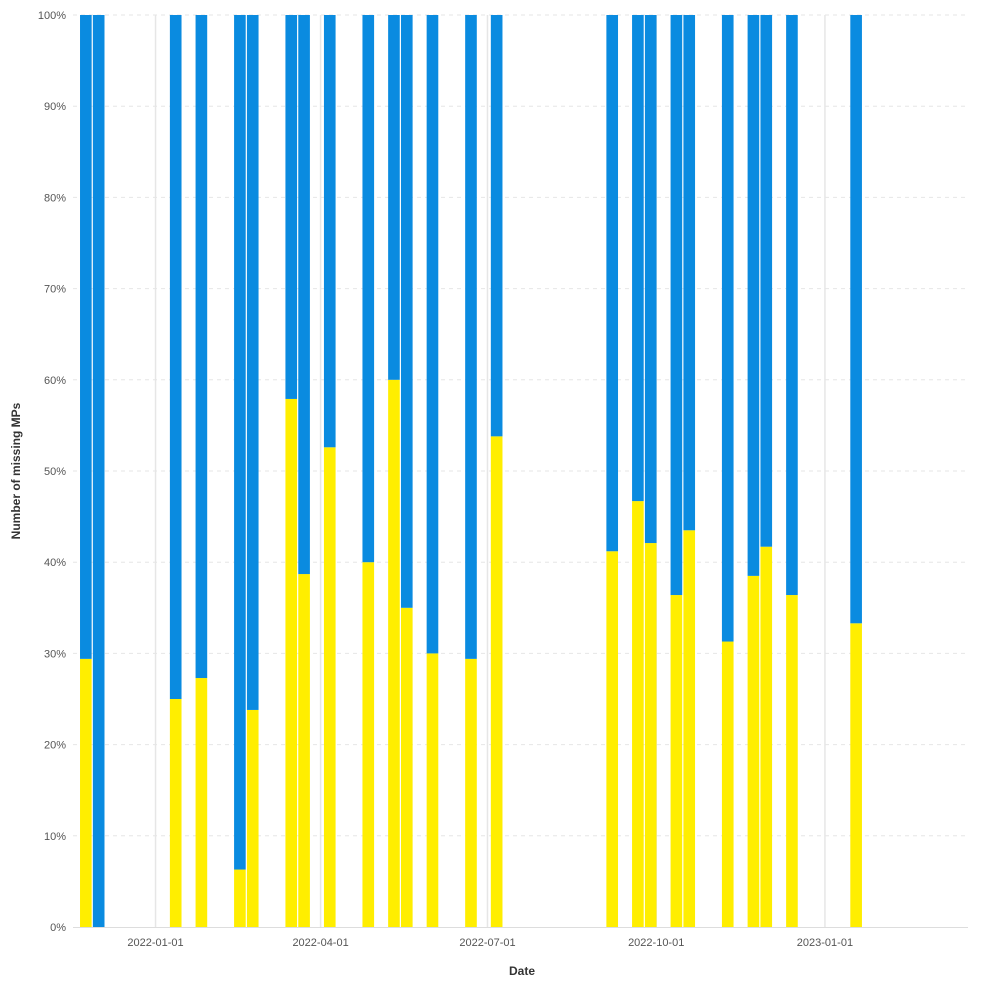 The width and height of the screenshot is (1008, 988). Describe the element at coordinates (656, 943) in the screenshot. I see `x-tick-label: 2022-10-01` at that location.